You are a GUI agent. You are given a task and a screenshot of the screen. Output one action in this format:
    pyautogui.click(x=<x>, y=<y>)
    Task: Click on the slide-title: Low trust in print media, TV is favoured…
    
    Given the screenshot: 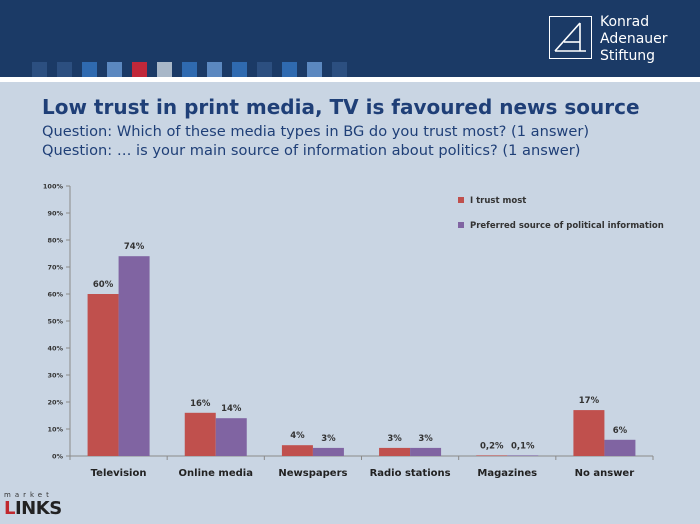 What is the action you would take?
    pyautogui.click(x=341, y=107)
    